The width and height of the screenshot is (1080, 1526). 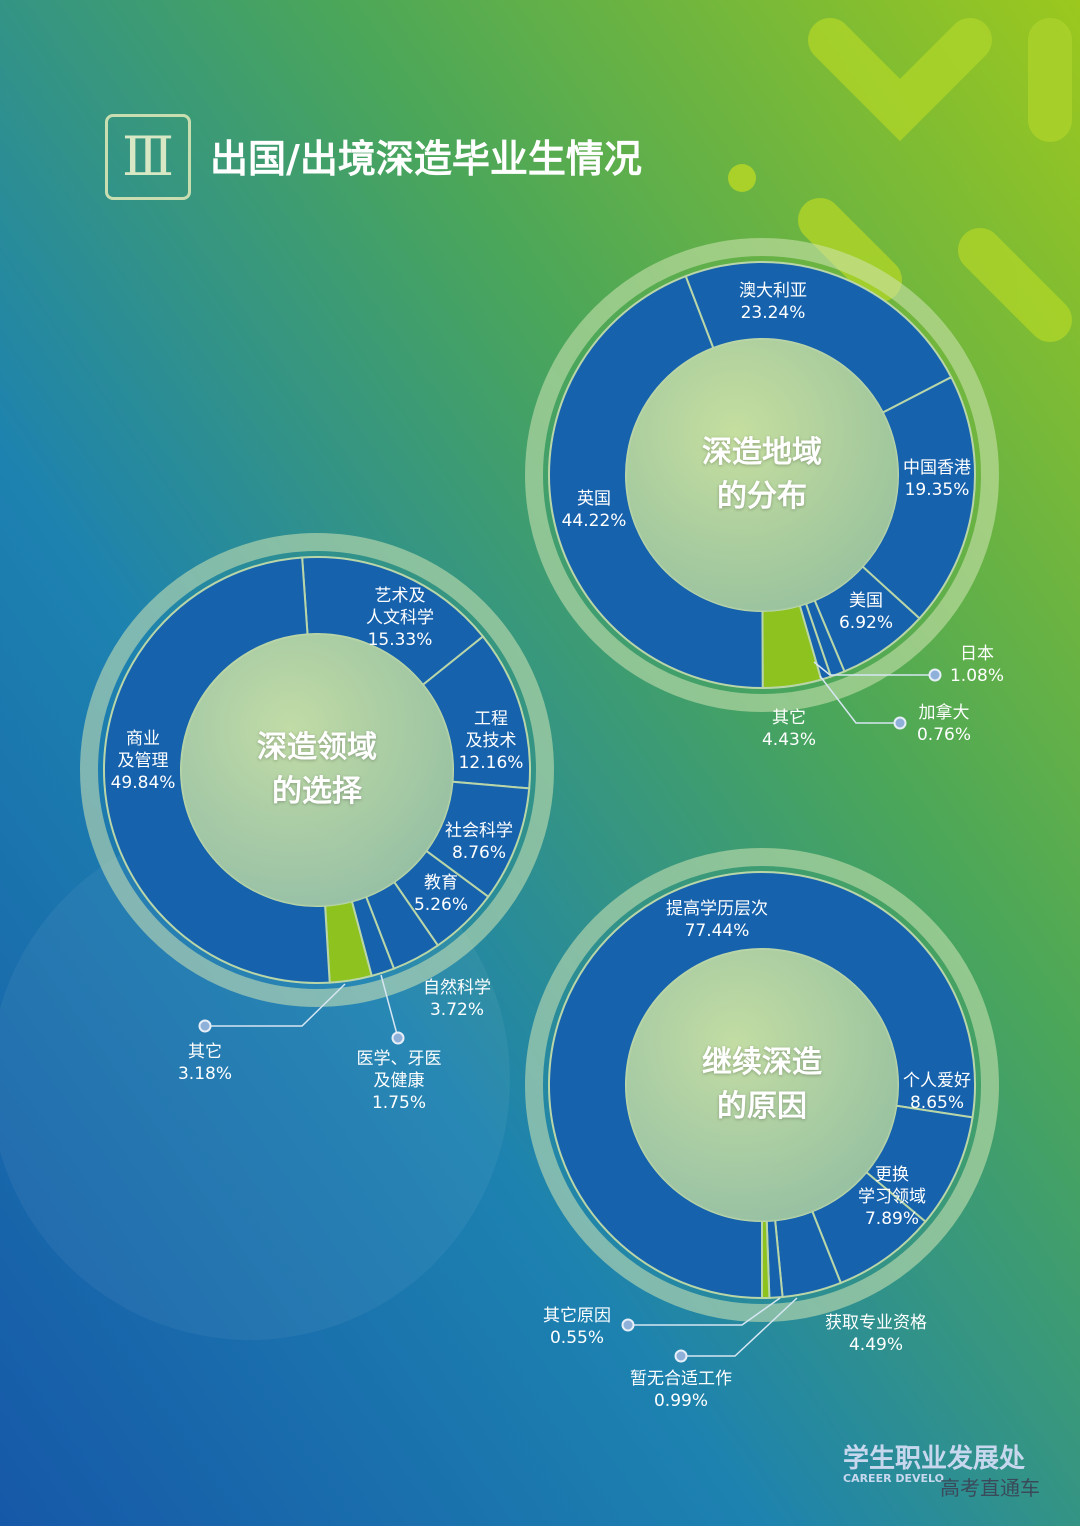 I want to click on slice-label: 医学、牙医 及健康 1.75%, so click(x=399, y=1081).